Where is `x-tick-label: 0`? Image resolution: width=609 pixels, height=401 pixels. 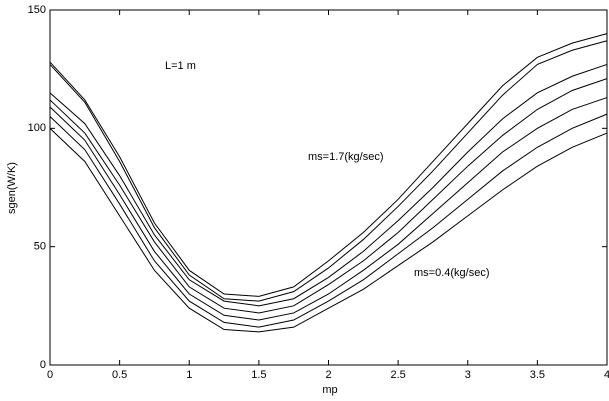 x-tick-label: 0 is located at coordinates (50, 375).